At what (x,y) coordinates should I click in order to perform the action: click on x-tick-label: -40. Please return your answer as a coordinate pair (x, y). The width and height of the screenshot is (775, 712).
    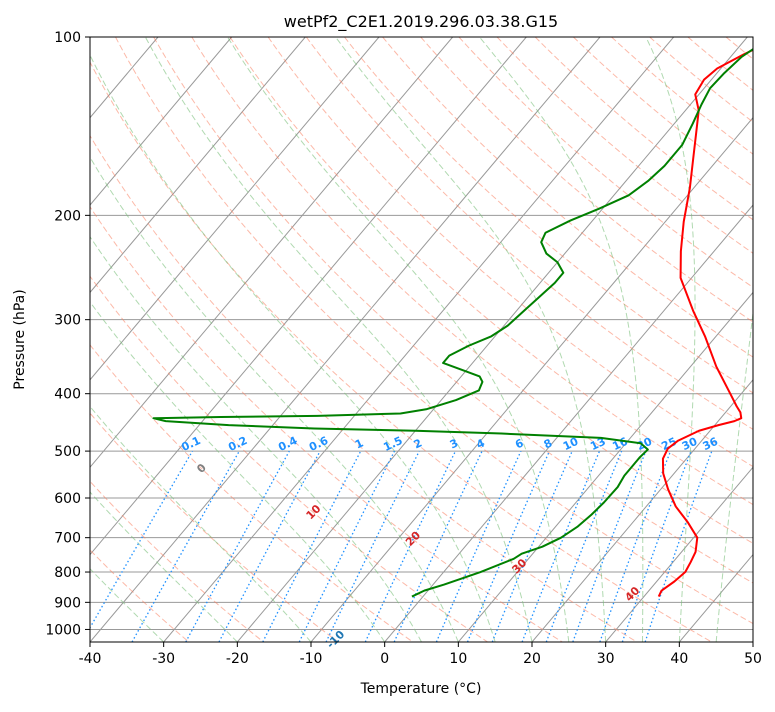
    Looking at the image, I should click on (90, 659).